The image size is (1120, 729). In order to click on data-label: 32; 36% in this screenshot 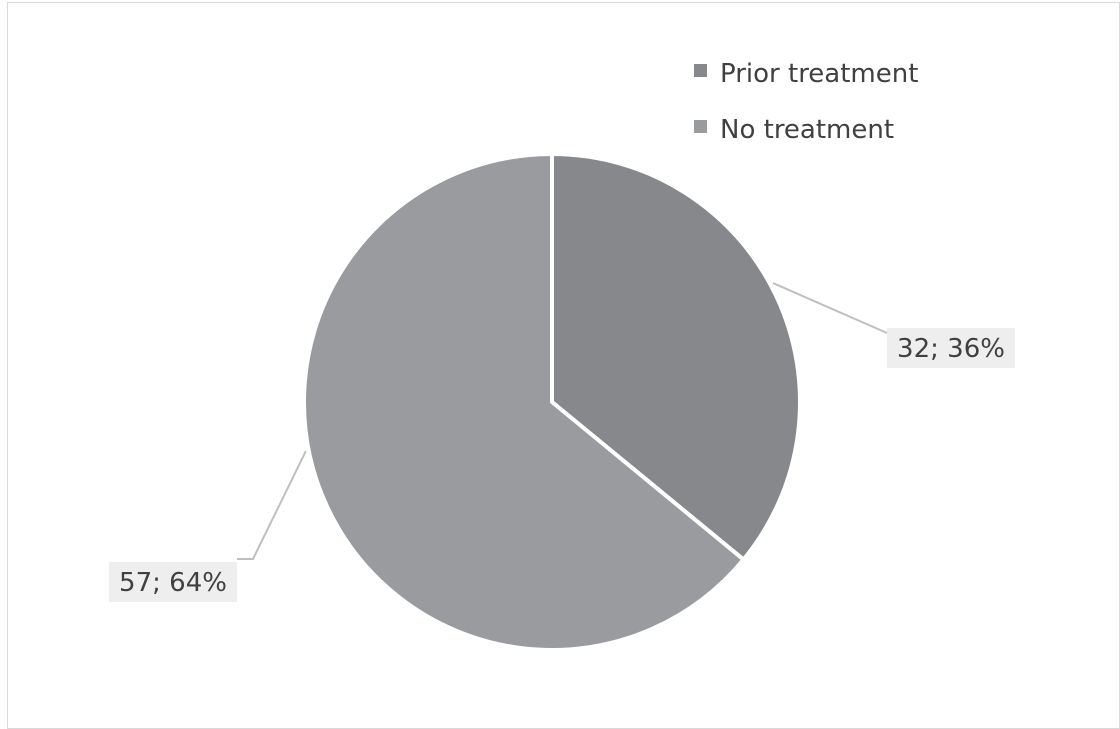, I will do `click(951, 349)`.